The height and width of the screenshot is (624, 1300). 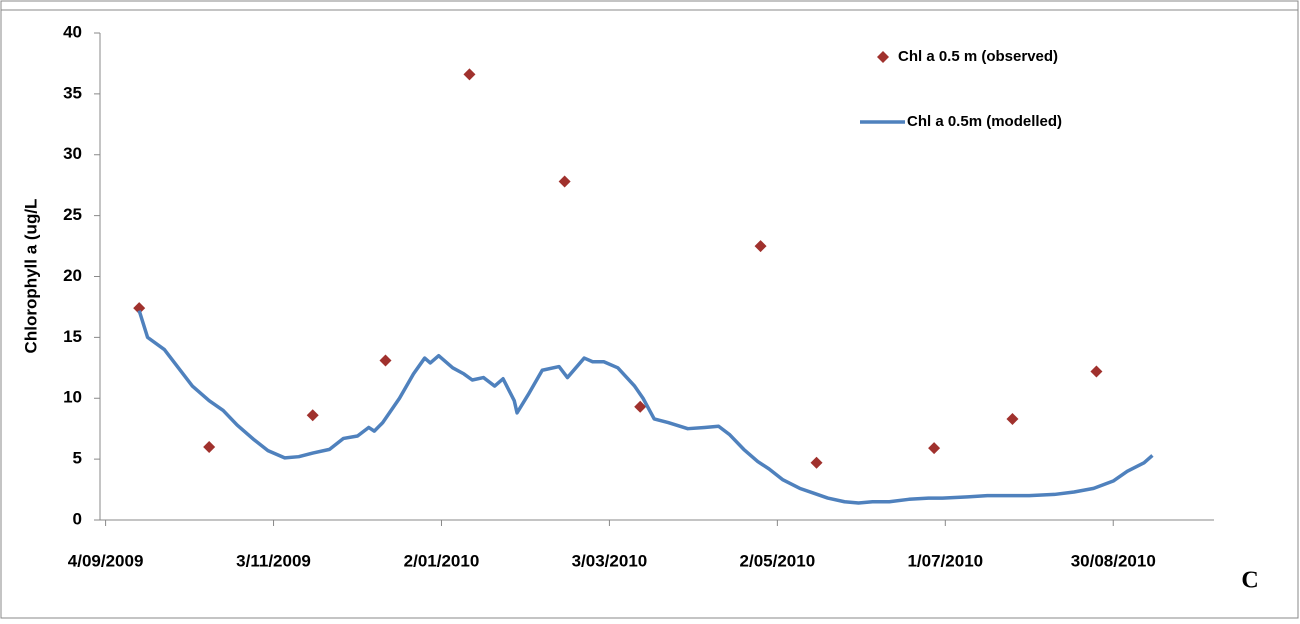 What do you see at coordinates (30, 276) in the screenshot?
I see `y-axis-label: Chlorophyll a (ug/L` at bounding box center [30, 276].